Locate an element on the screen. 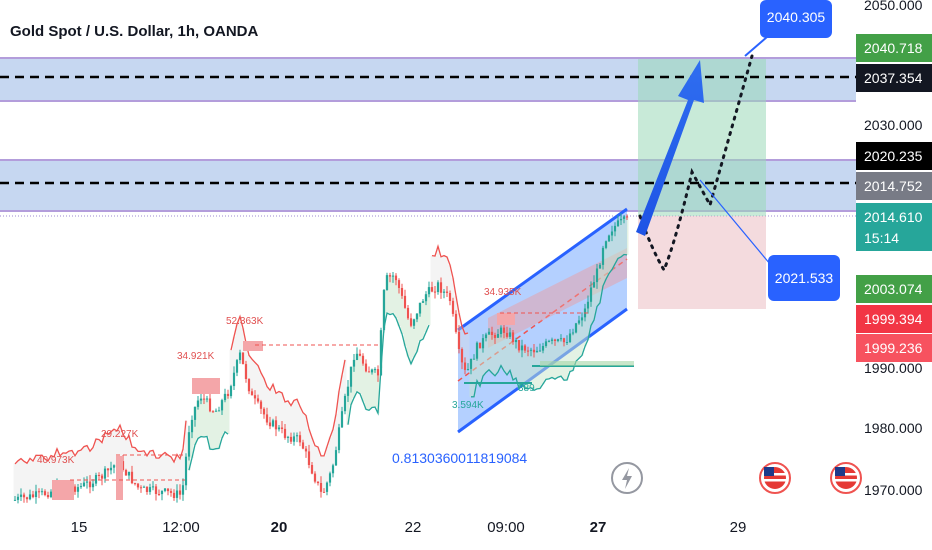  callout-2021: 2021.533 is located at coordinates (804, 278).